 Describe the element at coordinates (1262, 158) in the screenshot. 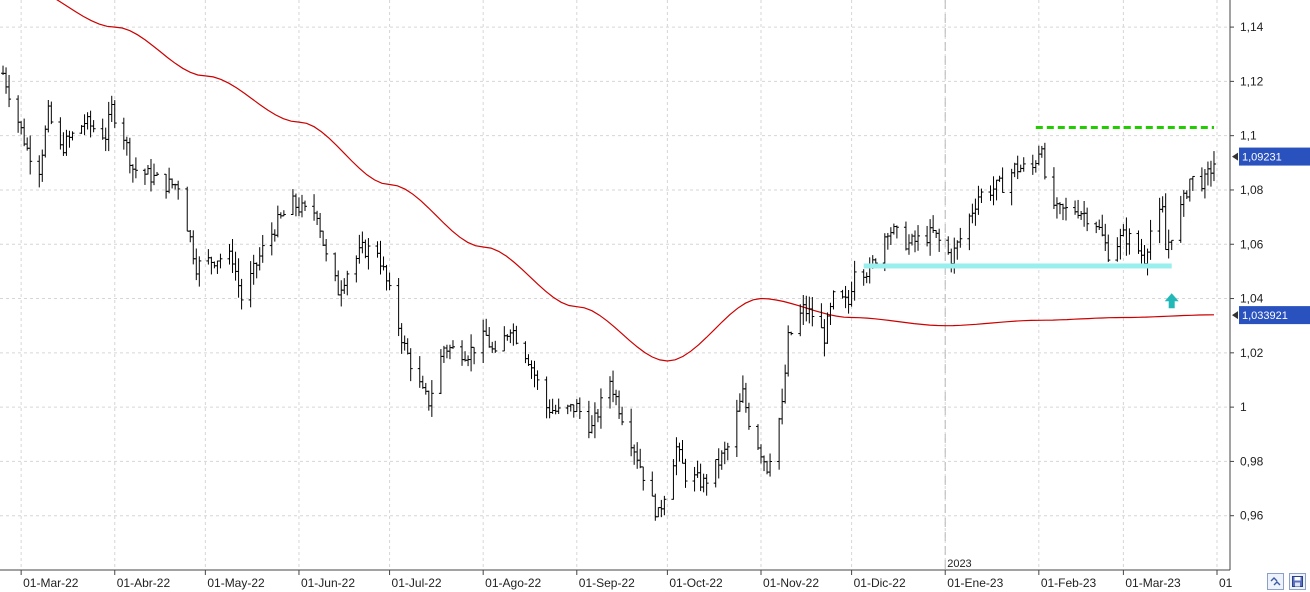

I see `current-price-box-label: 1,09231` at that location.